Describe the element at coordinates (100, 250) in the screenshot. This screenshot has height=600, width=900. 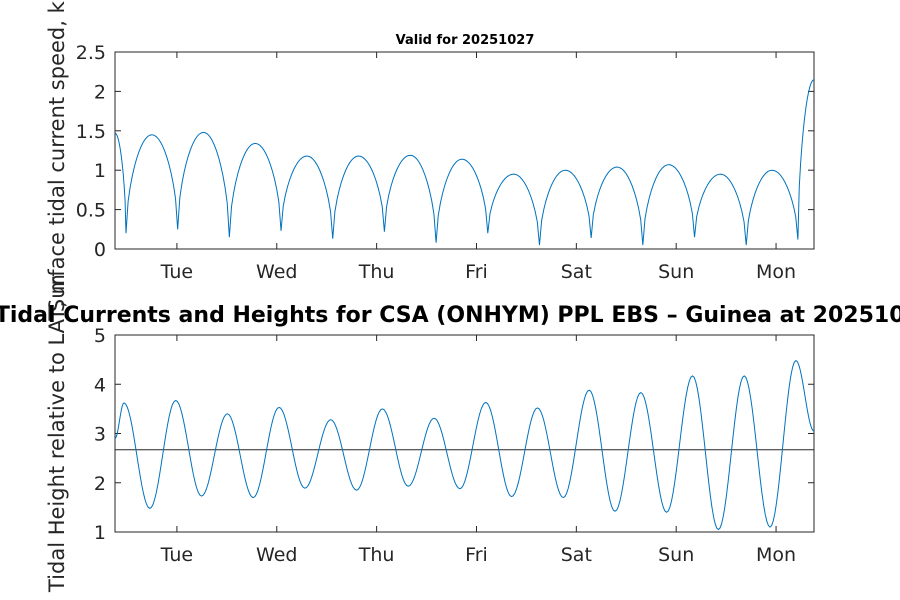
I see `y-tick-label: 0` at that location.